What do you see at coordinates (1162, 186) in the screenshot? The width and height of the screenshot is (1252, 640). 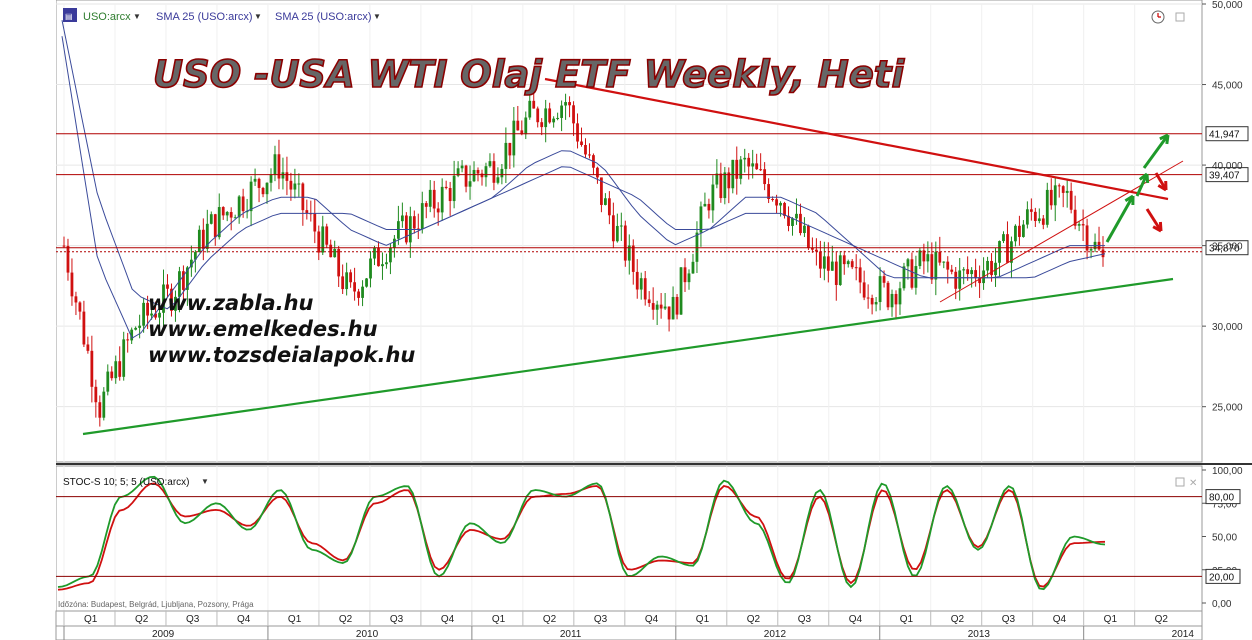 I see `arrow-down-1-head` at bounding box center [1162, 186].